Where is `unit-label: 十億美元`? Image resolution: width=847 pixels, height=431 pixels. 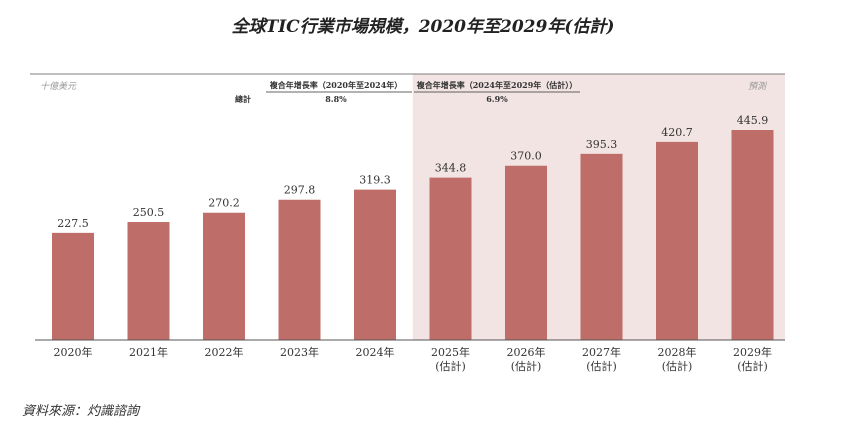 unit-label: 十億美元 is located at coordinates (58, 86).